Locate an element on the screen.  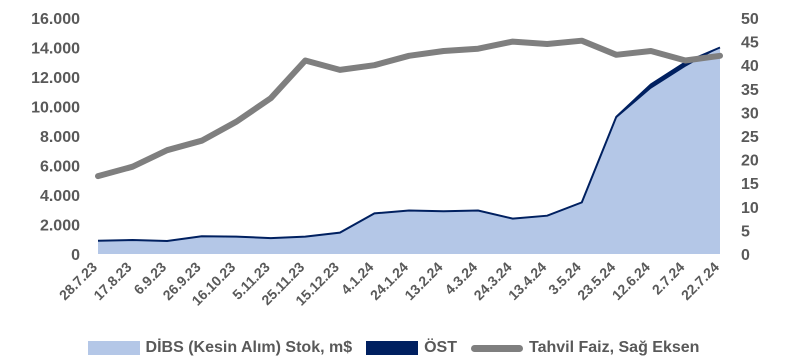
x-tick-label: 13.2.24 is located at coordinates (423, 281).